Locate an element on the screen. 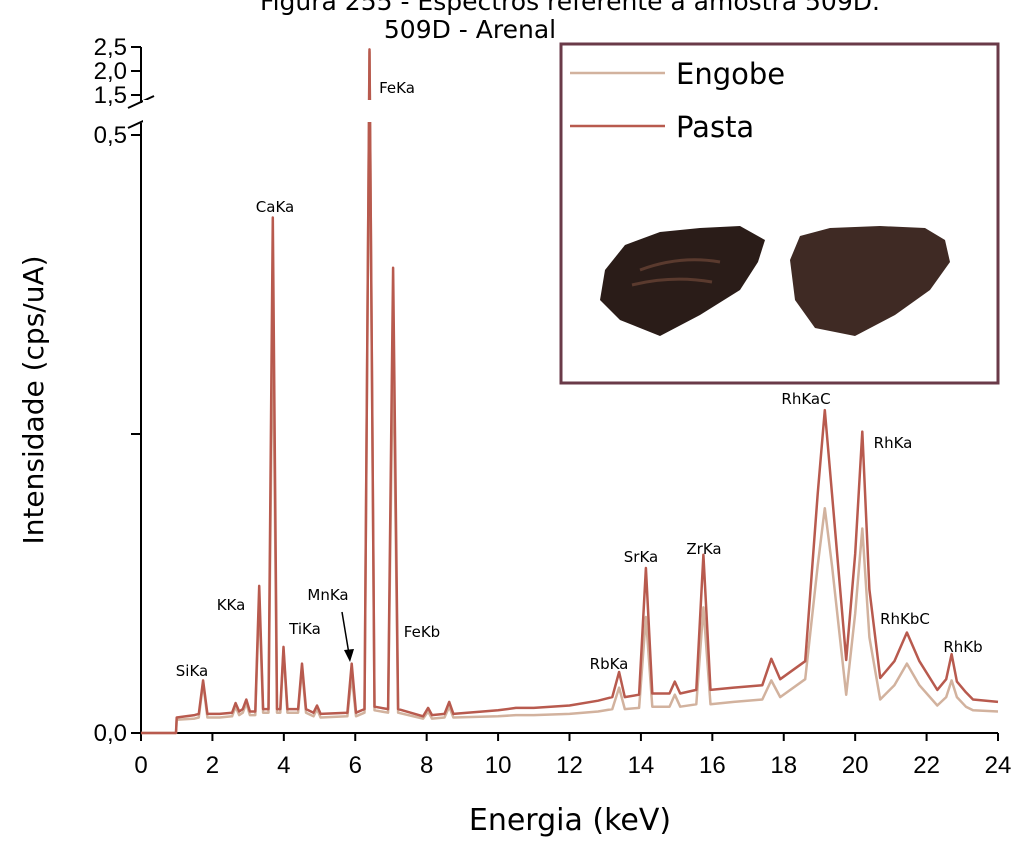 Image resolution: width=1019 pixels, height=849 pixels. peak-label: SrKa is located at coordinates (641, 557).